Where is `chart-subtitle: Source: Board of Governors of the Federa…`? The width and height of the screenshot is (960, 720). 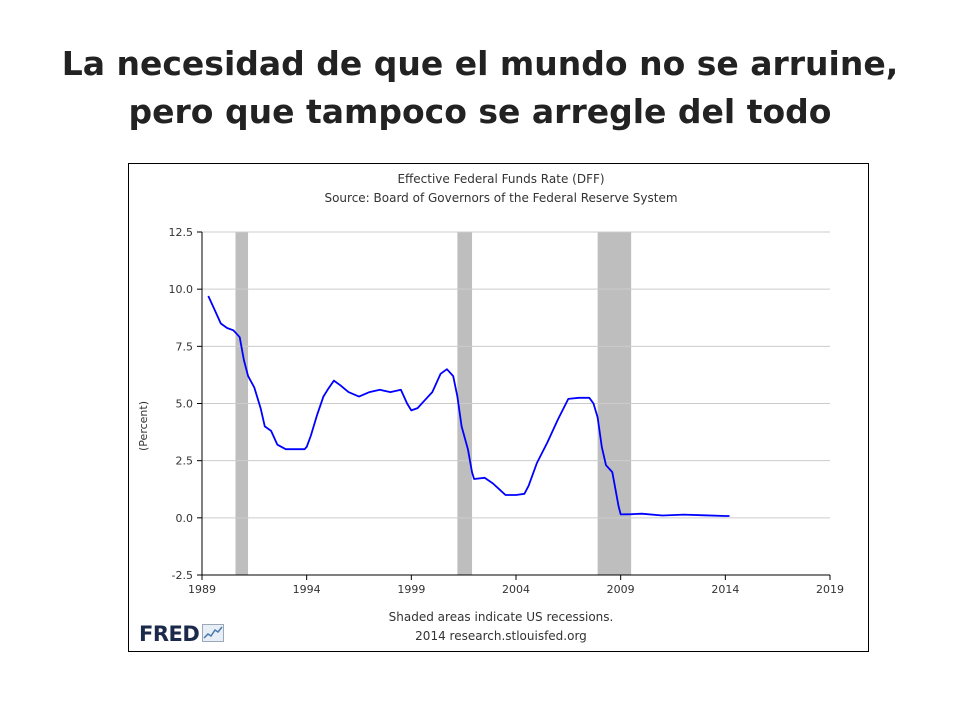
chart-subtitle: Source: Board of Governors of the Federa… is located at coordinates (500, 198).